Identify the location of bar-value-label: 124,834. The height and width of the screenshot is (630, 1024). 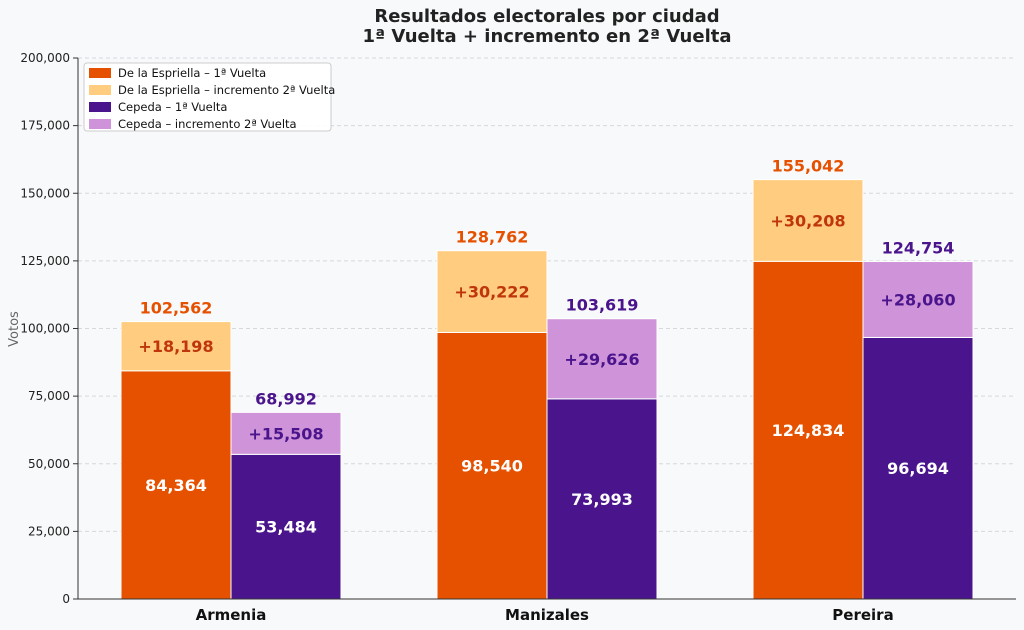
(808, 430).